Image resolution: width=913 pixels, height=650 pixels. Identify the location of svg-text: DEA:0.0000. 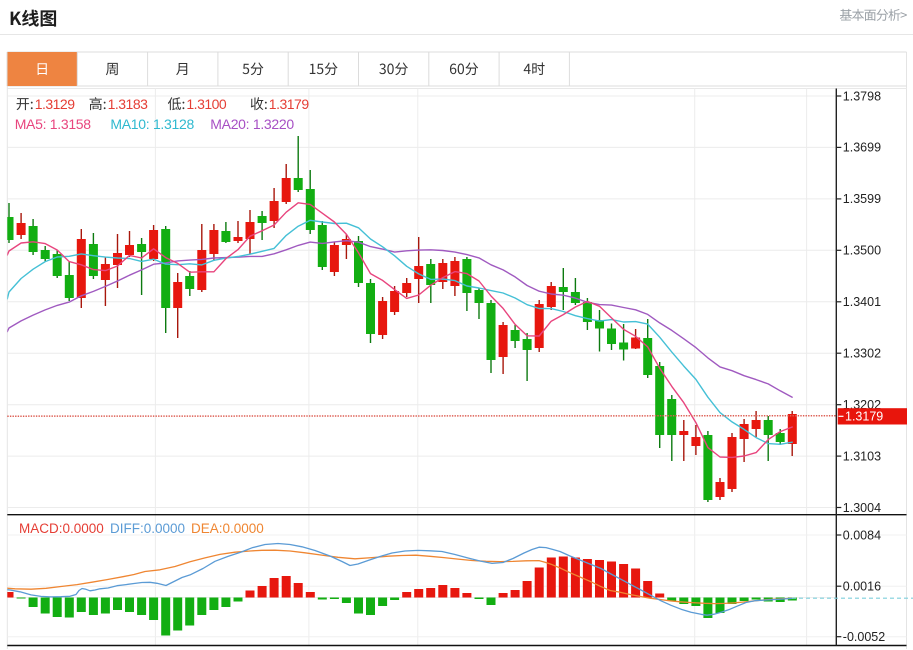
(227, 528).